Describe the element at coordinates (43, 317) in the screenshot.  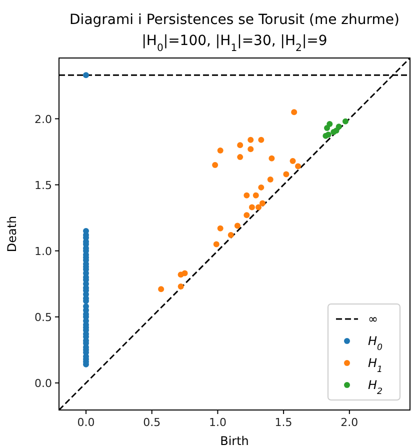
I see `y-tick-label: 0.5` at that location.